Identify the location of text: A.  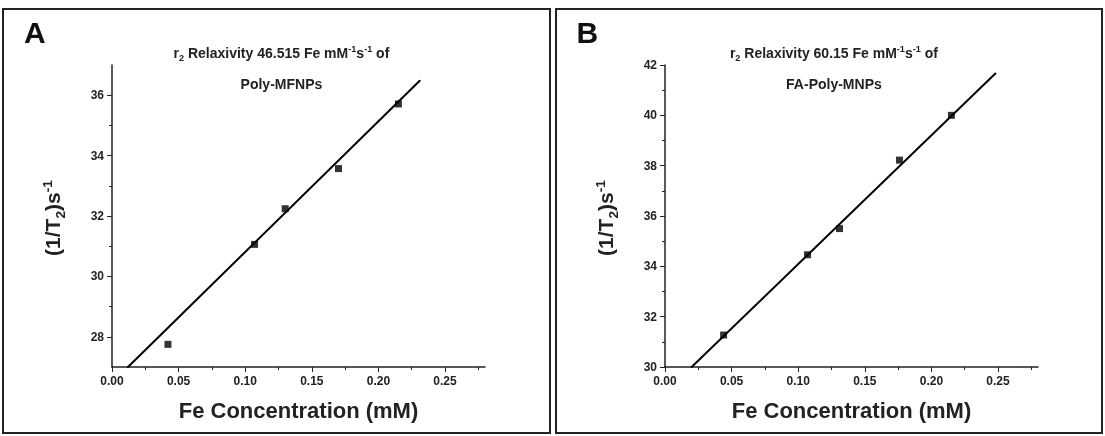
(35, 33).